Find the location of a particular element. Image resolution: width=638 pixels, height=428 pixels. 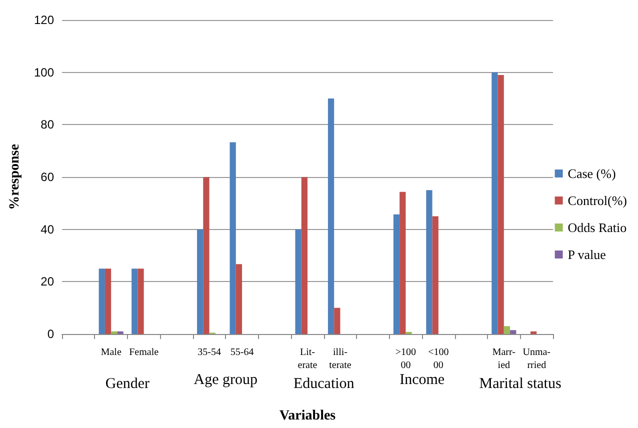

y-tick-label: 0 is located at coordinates (50, 334).